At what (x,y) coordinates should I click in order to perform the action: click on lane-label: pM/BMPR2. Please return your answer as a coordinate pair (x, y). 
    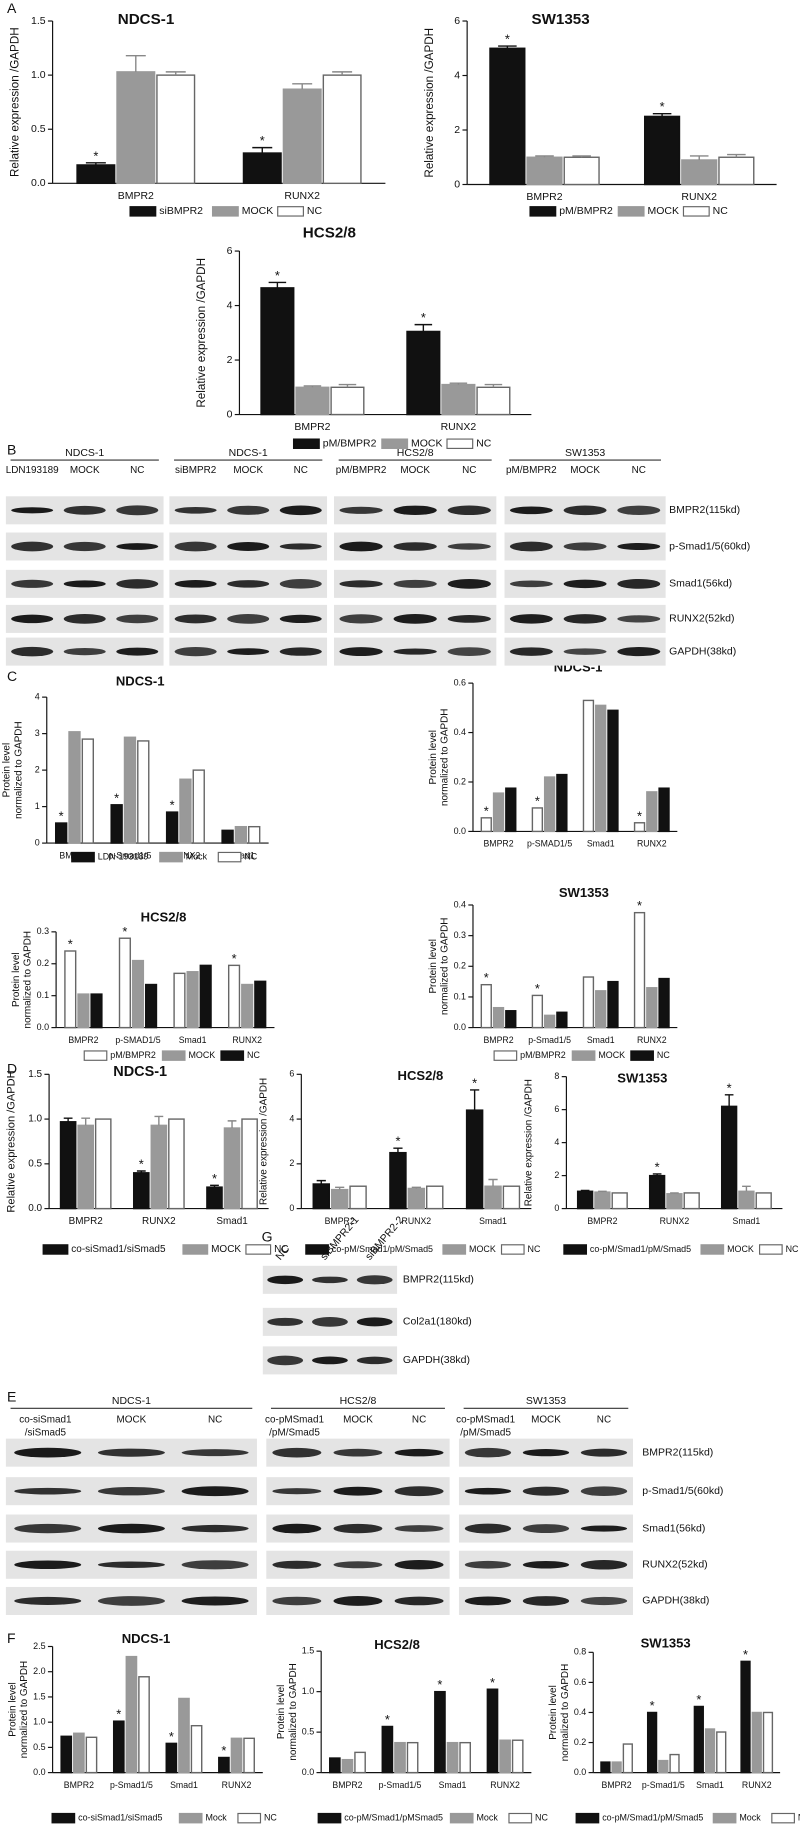
    Looking at the image, I should click on (531, 470).